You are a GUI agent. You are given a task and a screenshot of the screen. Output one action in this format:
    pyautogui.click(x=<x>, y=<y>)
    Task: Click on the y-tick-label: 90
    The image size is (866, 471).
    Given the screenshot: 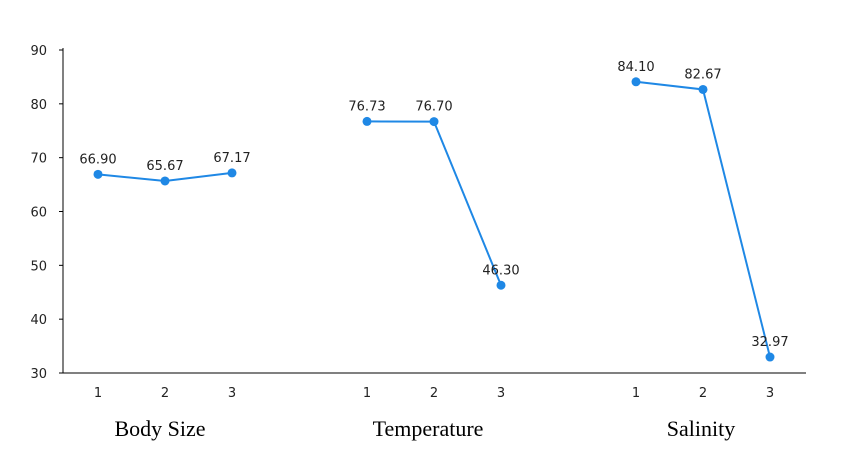 What is the action you would take?
    pyautogui.click(x=38, y=51)
    